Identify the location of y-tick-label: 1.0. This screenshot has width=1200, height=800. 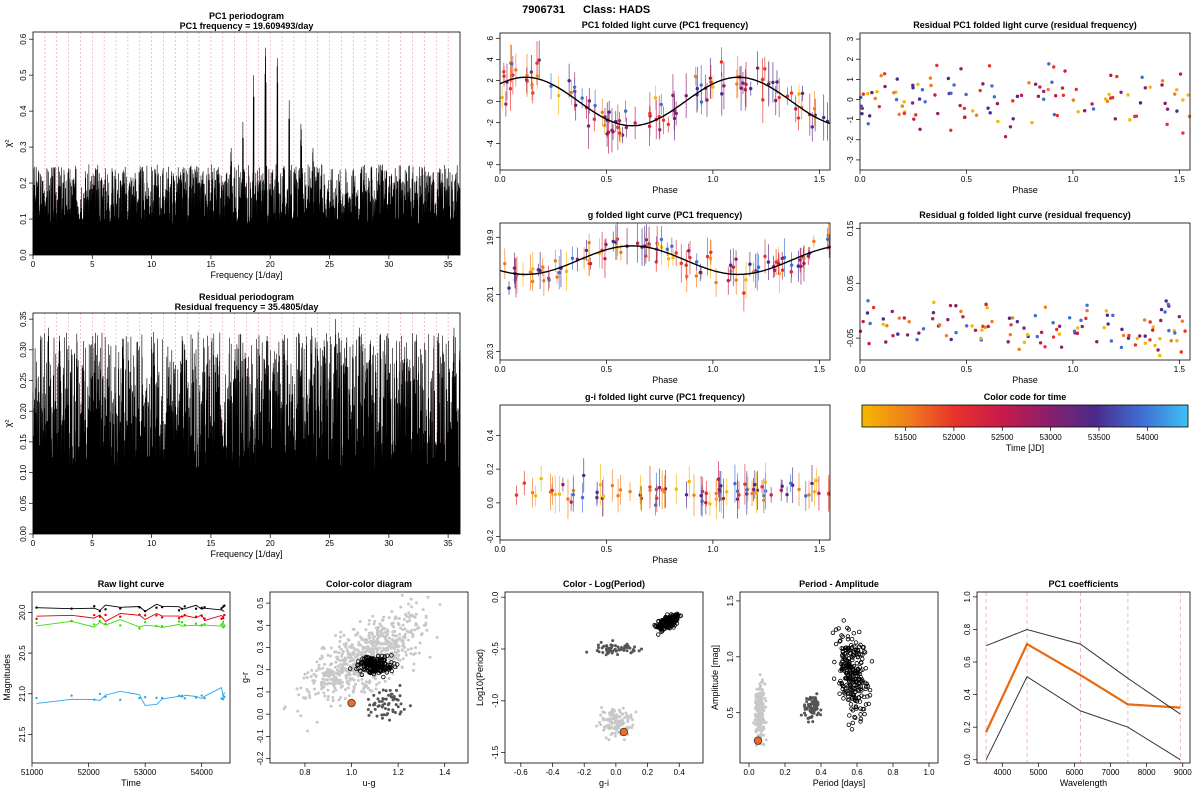
(967, 597).